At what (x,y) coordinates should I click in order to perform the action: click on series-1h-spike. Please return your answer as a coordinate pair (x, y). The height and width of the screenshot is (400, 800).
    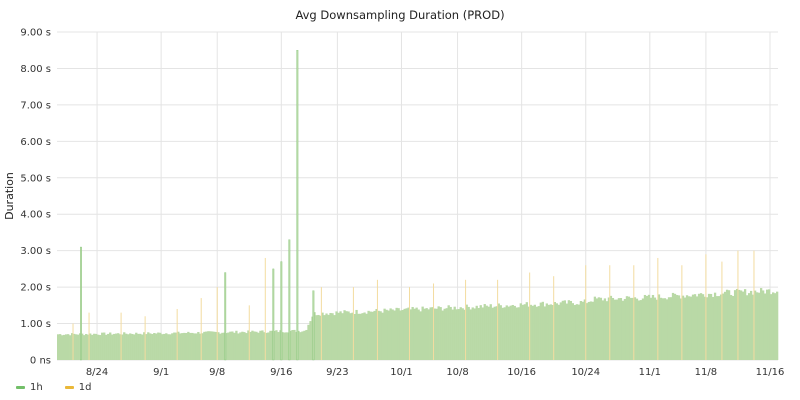
    Looking at the image, I should click on (313, 325).